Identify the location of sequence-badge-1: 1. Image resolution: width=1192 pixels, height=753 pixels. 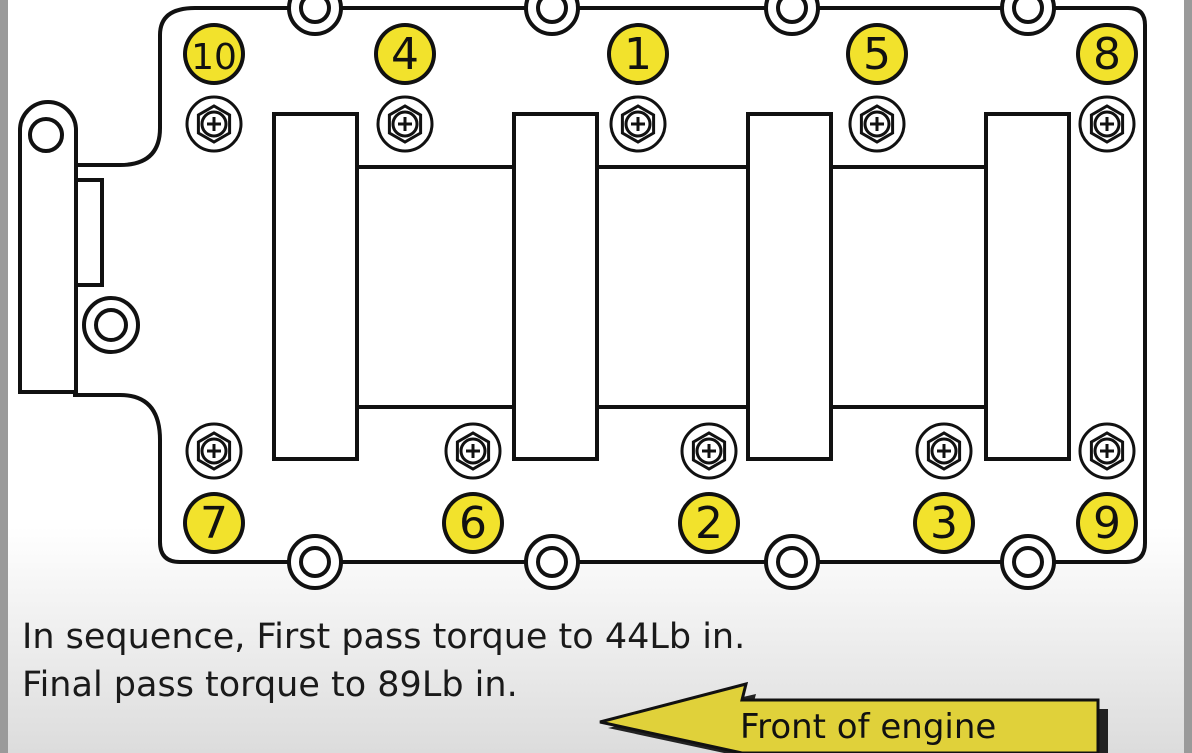
(638, 54).